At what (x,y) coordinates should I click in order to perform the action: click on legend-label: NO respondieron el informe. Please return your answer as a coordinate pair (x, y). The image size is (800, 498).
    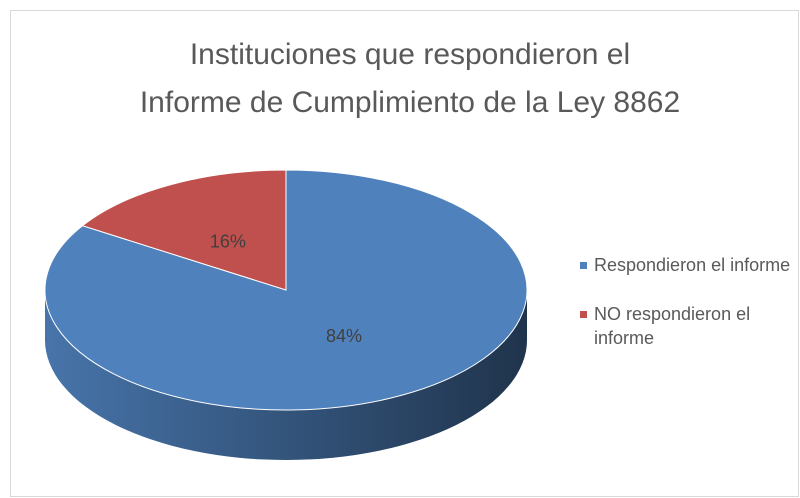
    Looking at the image, I should click on (672, 326).